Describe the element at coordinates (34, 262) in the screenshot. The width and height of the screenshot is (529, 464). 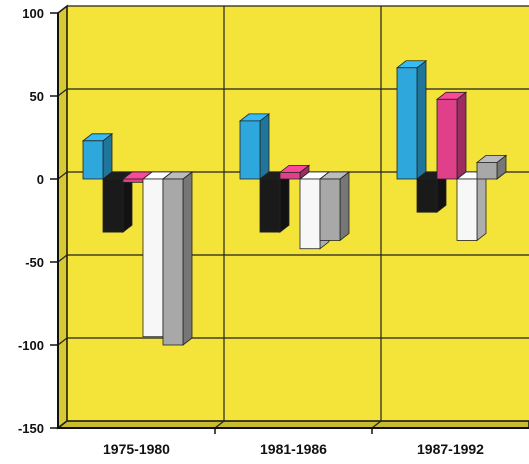
I see `y-tick-label: -50` at that location.